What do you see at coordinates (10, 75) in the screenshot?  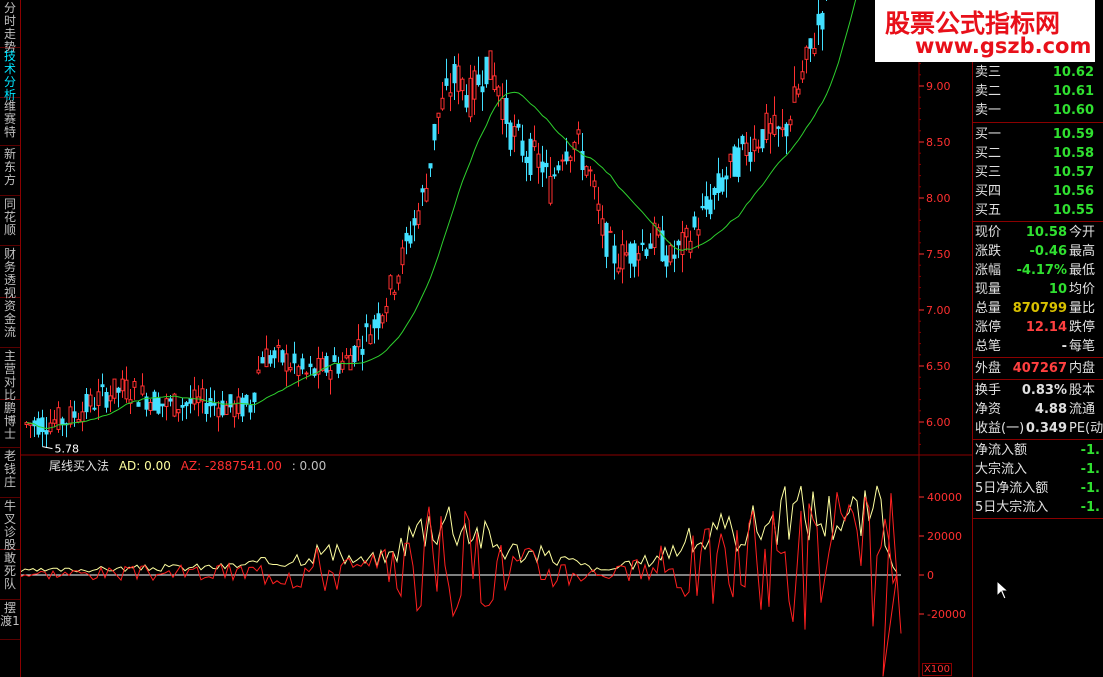 I see `sidebar-tab-1: 技术分析` at bounding box center [10, 75].